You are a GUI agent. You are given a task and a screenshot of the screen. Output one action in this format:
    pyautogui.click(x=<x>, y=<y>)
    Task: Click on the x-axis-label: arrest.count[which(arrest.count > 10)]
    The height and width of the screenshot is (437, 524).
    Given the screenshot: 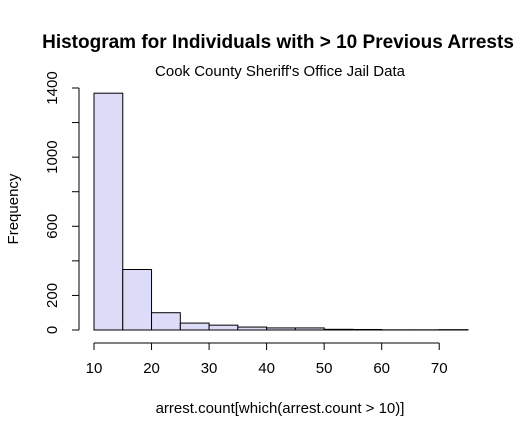 What is the action you would take?
    pyautogui.click(x=280, y=408)
    